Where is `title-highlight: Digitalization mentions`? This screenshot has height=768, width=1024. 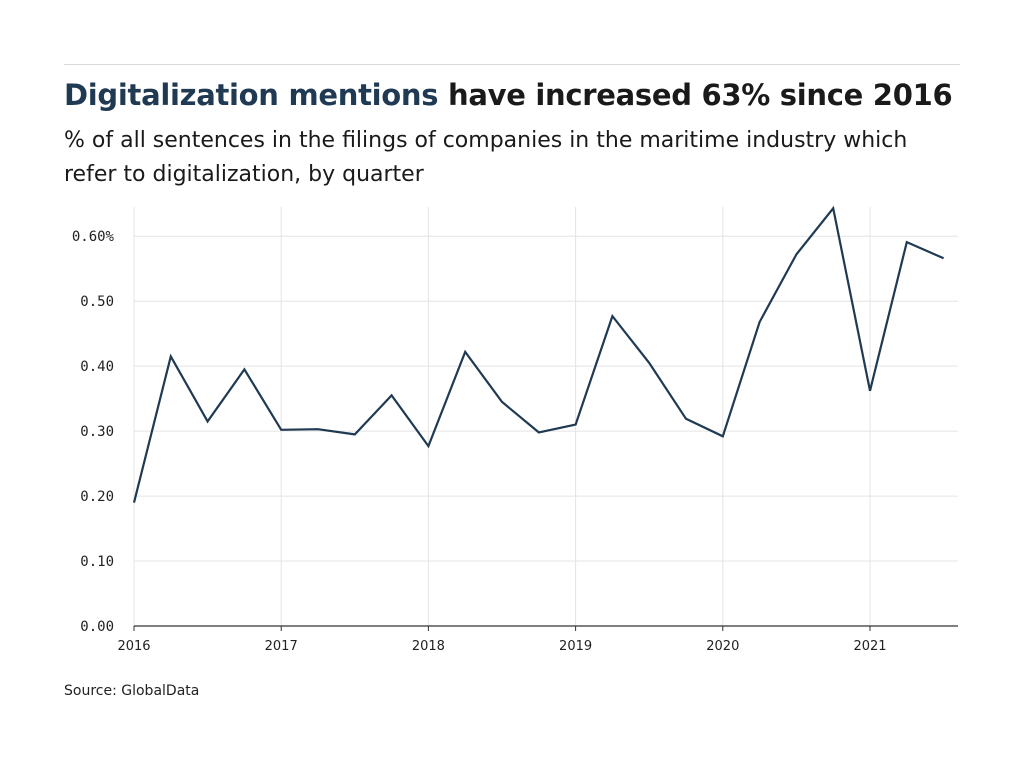 title-highlight: Digitalization mentions is located at coordinates (251, 95).